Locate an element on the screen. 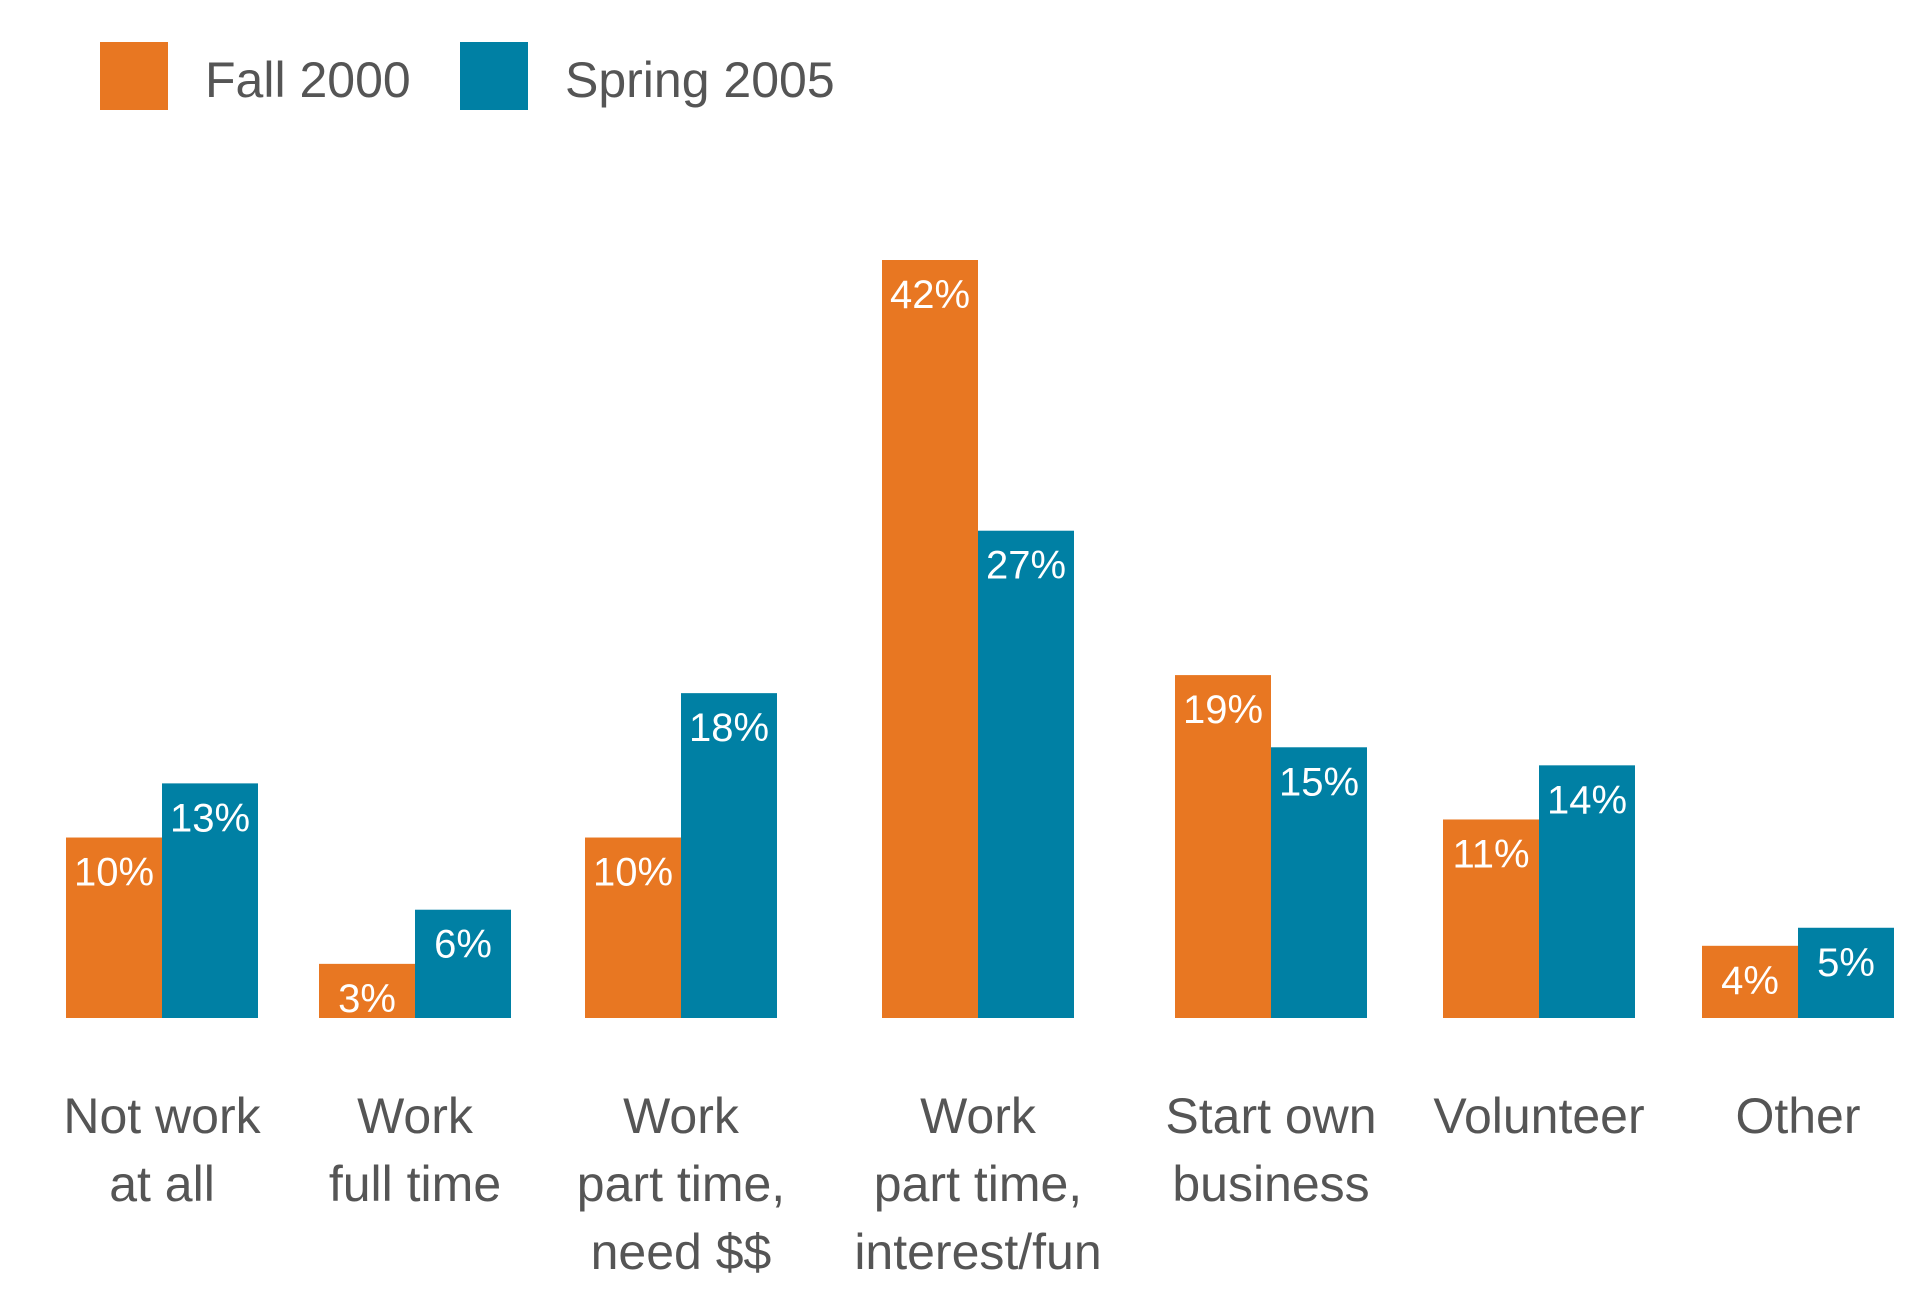  legend: Fall 2000 Spring 2005 is located at coordinates (467, 76).